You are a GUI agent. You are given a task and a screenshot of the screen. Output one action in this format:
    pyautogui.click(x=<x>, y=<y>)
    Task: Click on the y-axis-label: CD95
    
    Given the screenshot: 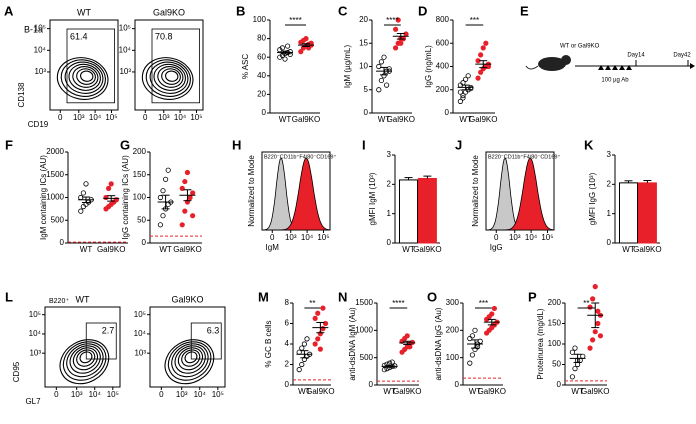 What is the action you would take?
    pyautogui.click(x=16, y=371)
    